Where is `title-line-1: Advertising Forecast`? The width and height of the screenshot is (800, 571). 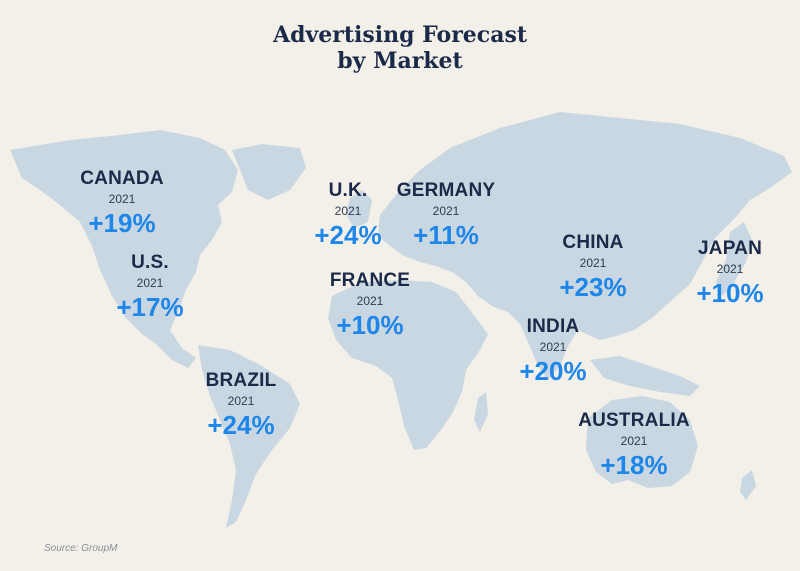
title-line-1: Advertising Forecast is located at coordinates (400, 35).